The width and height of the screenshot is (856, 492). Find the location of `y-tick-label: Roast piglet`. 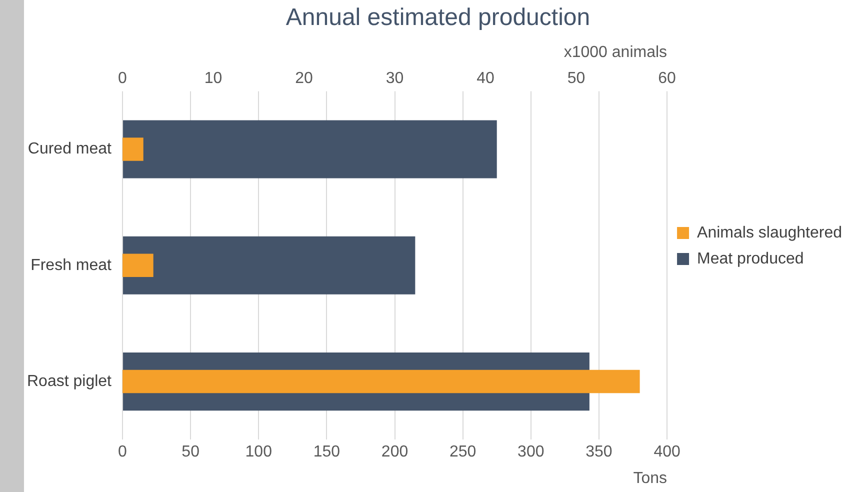

y-tick-label: Roast piglet is located at coordinates (69, 381).